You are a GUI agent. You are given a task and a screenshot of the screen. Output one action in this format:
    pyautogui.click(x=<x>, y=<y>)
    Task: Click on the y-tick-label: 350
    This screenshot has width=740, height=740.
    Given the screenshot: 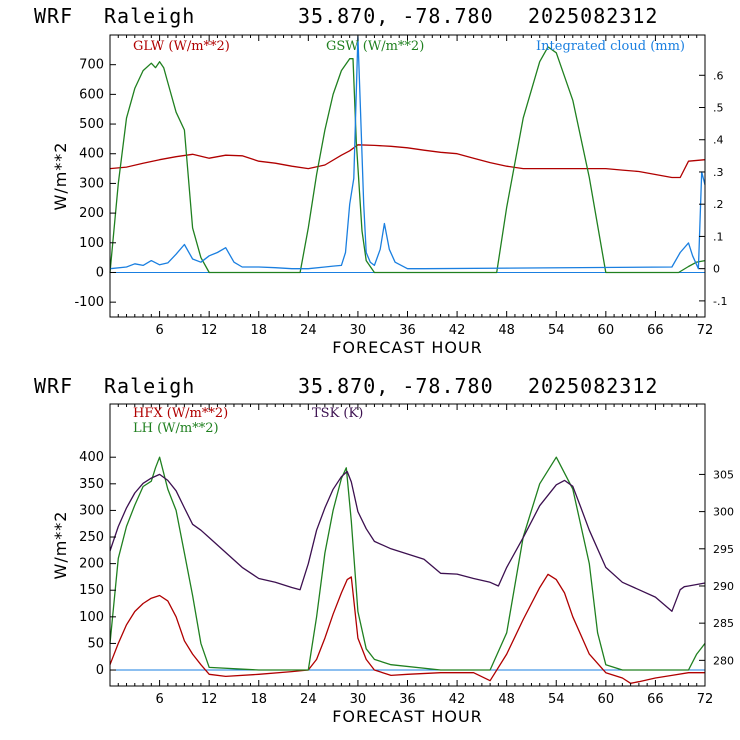 What is the action you would take?
    pyautogui.click(x=91, y=484)
    